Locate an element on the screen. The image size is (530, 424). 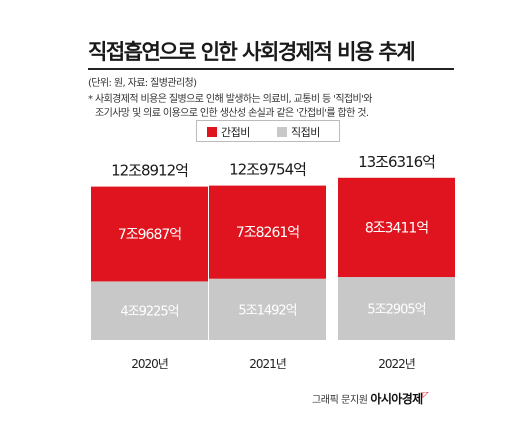
credit-text: 그래픽 문지원 is located at coordinates (340, 400).